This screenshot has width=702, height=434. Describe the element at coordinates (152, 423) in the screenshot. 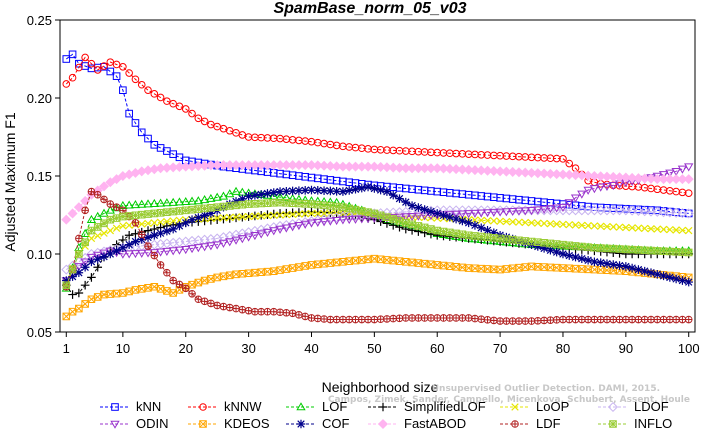

I see `legend-label-odin: ODIN` at that location.